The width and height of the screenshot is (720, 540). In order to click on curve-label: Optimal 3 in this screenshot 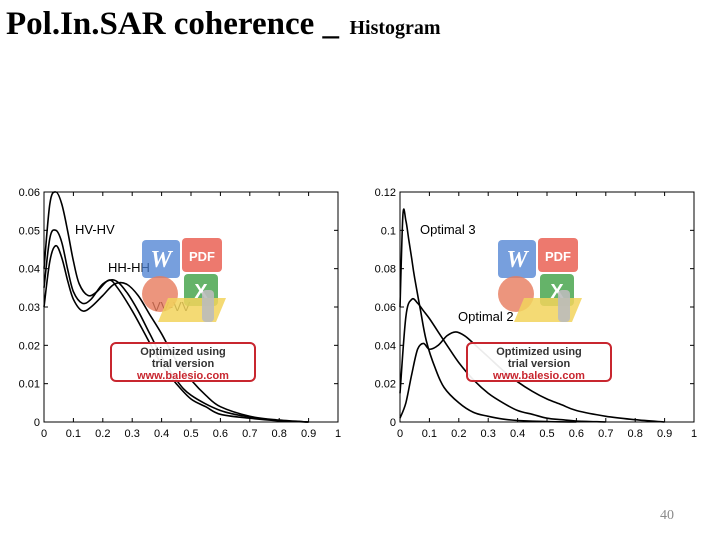, I will do `click(448, 229)`.